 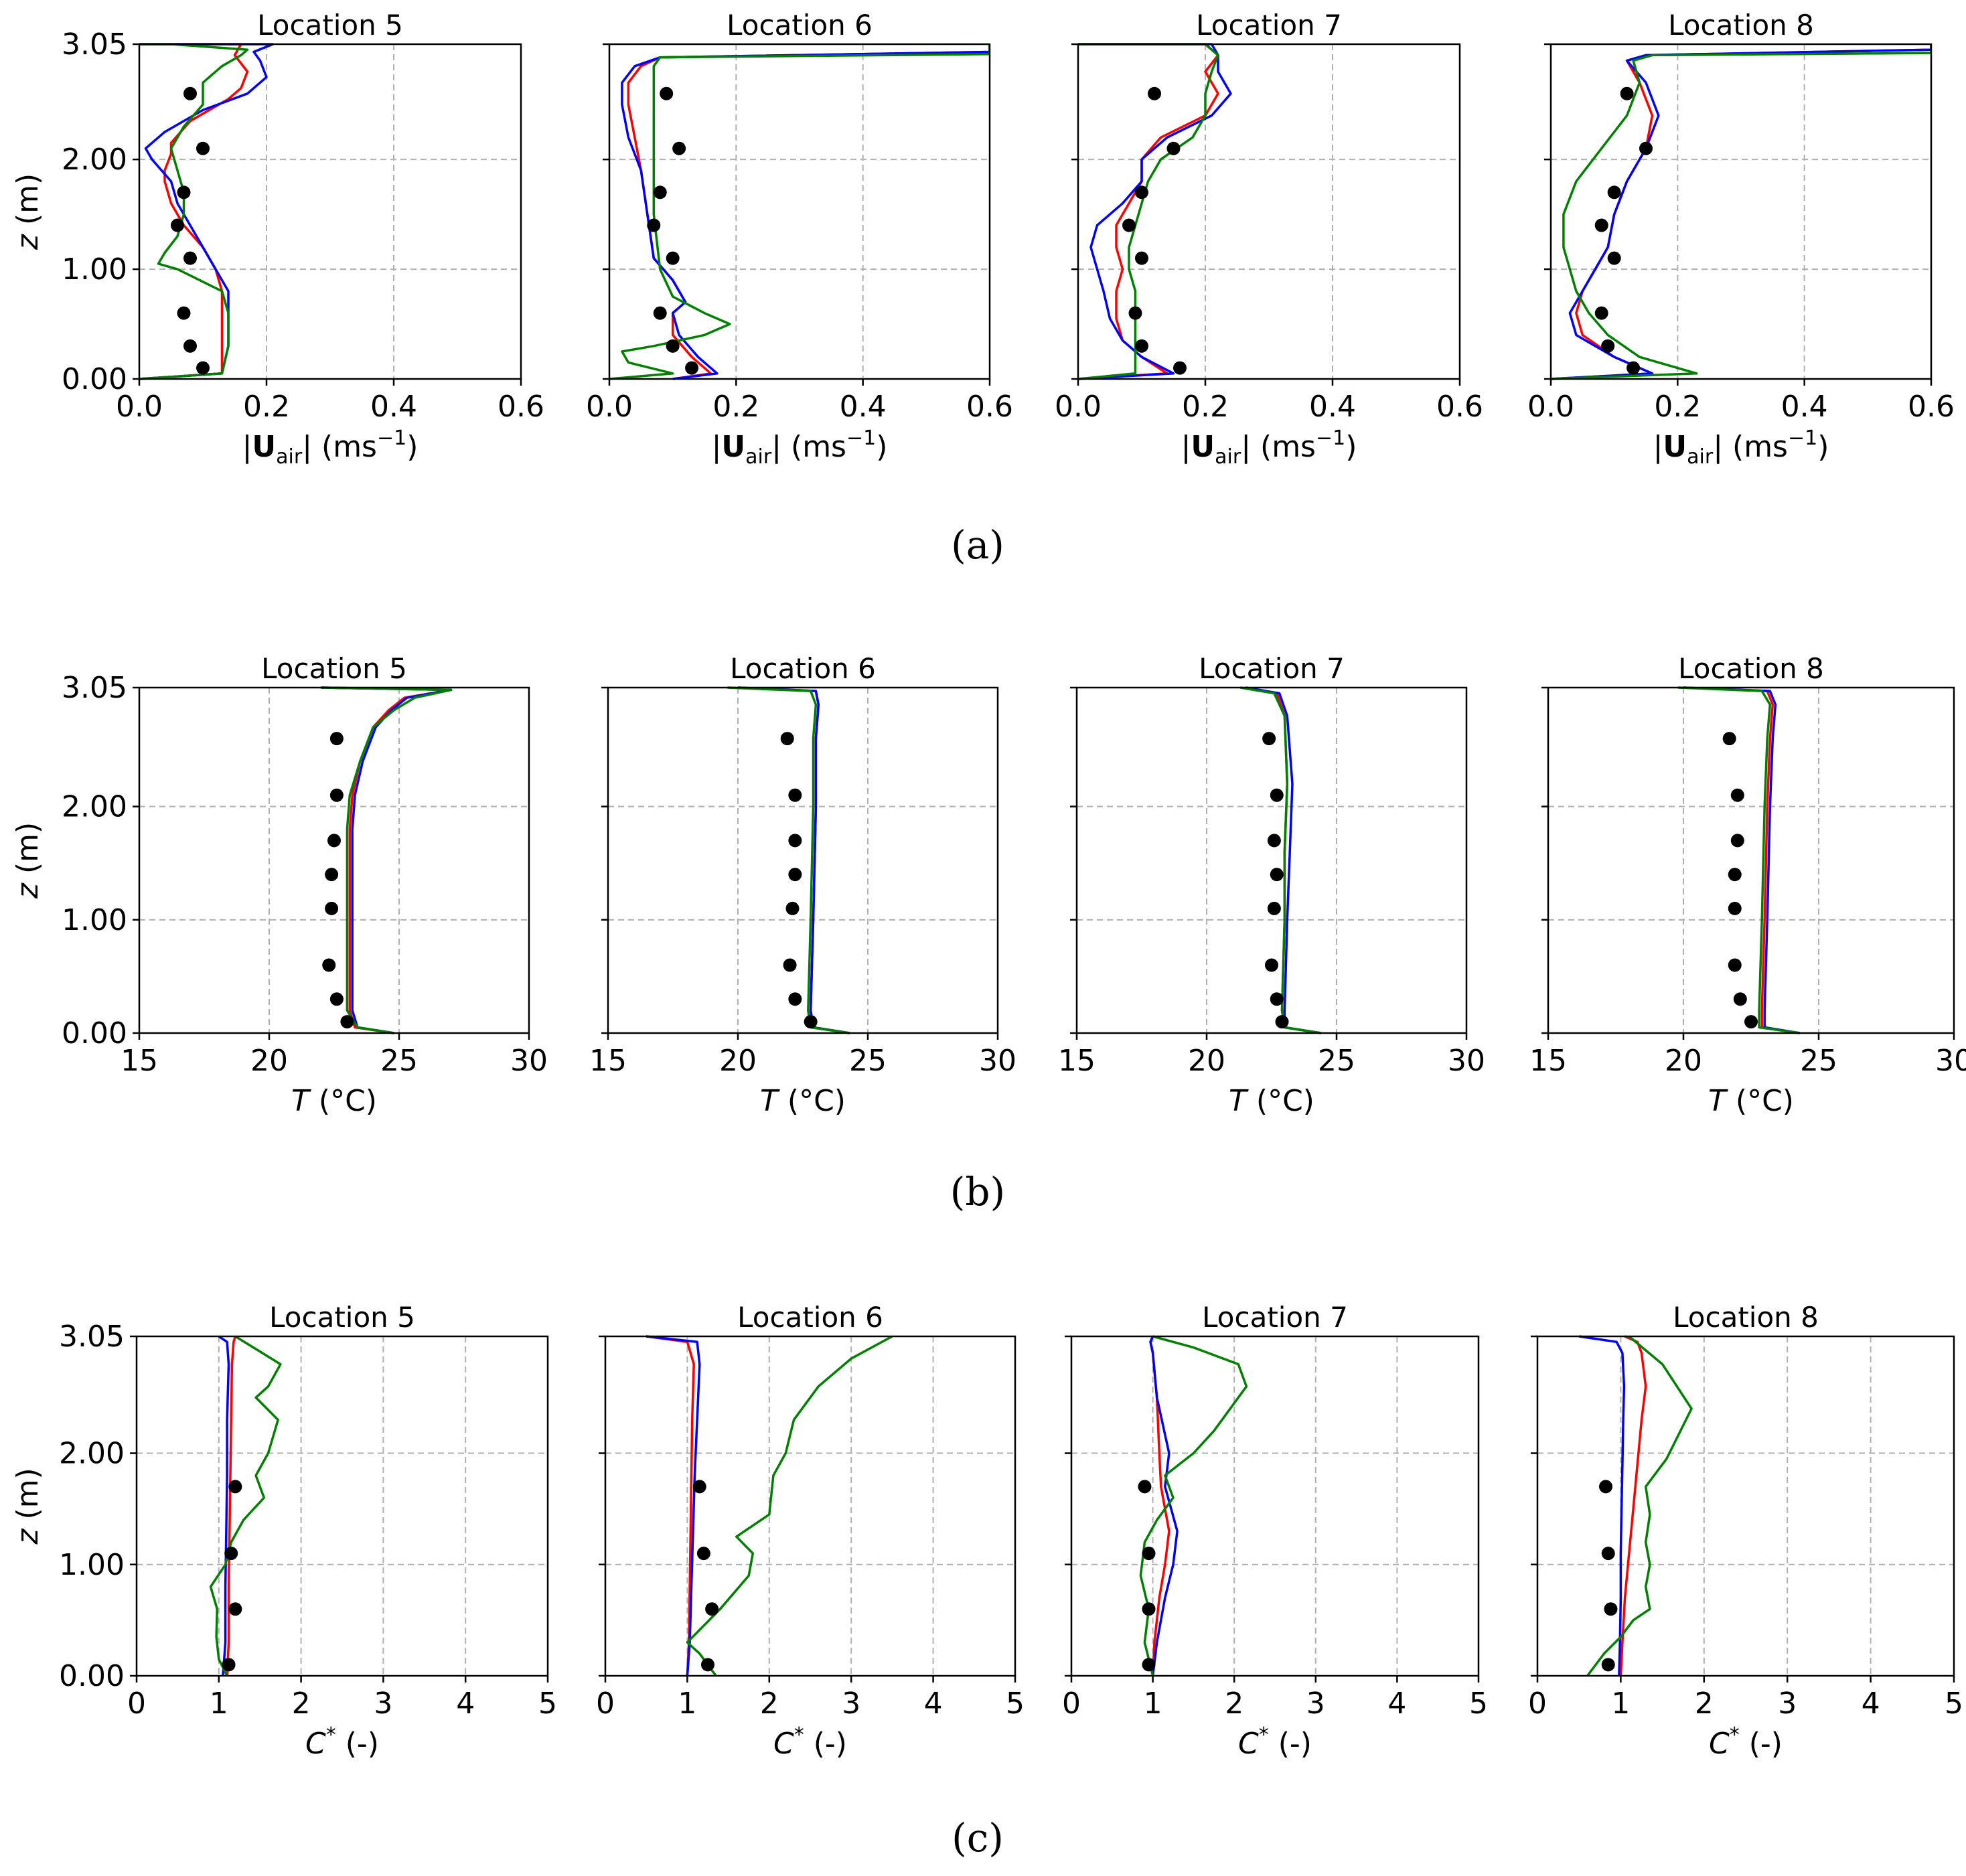 What do you see at coordinates (466, 1704) in the screenshot?
I see `x-tick-label: 4` at bounding box center [466, 1704].